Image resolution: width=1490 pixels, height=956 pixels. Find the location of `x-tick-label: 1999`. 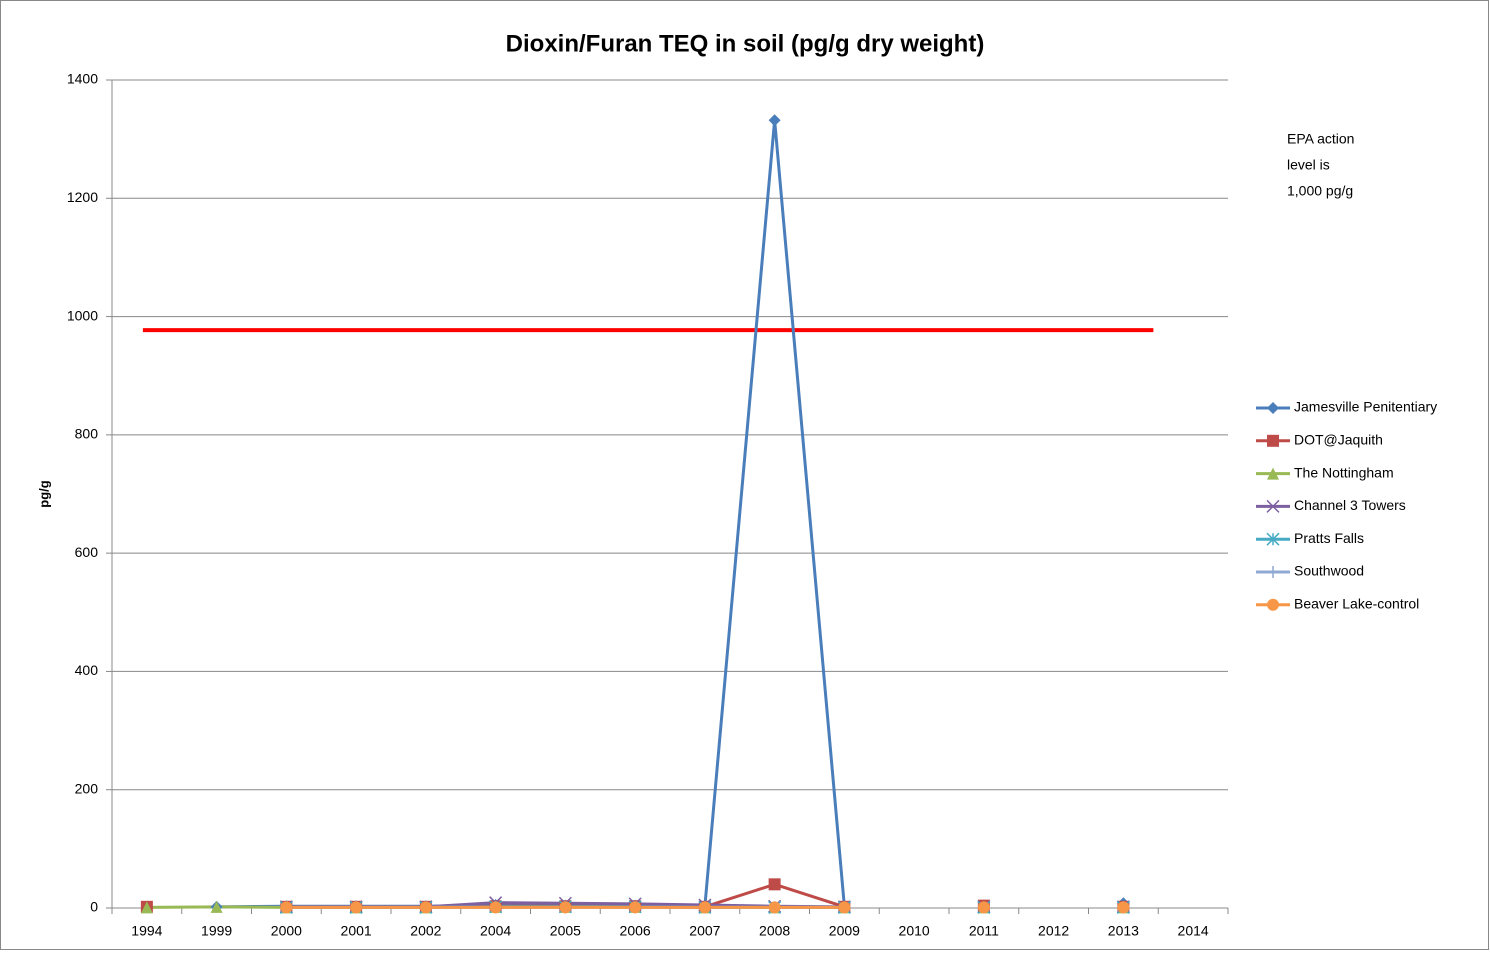

x-tick-label: 1999 is located at coordinates (216, 931).